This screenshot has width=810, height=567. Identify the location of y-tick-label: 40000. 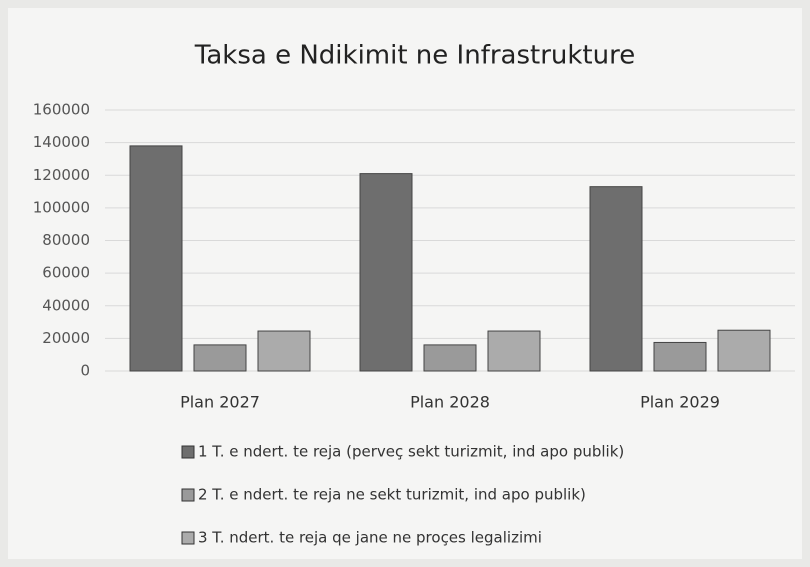
(66, 305).